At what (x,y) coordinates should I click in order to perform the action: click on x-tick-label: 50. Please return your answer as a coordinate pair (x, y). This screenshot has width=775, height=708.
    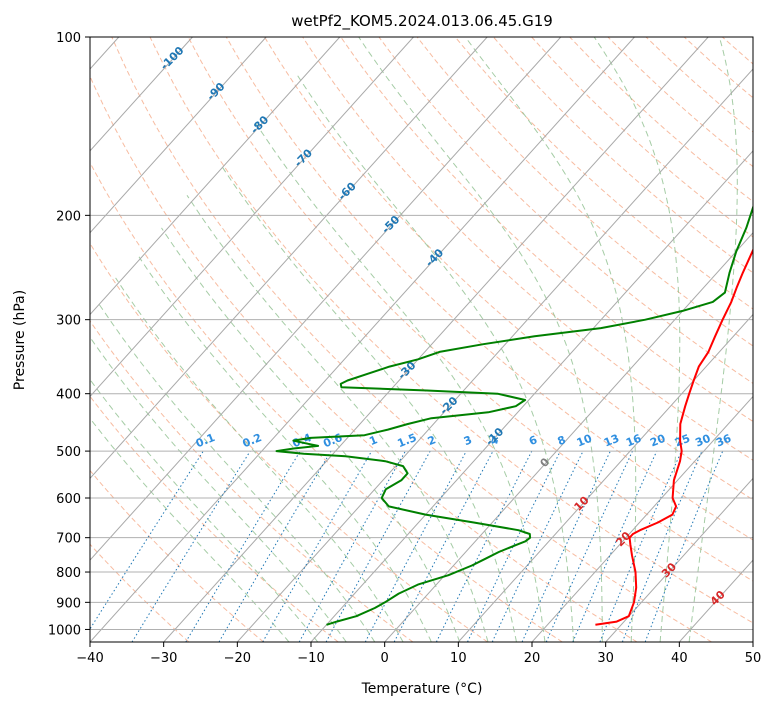
    Looking at the image, I should click on (753, 658).